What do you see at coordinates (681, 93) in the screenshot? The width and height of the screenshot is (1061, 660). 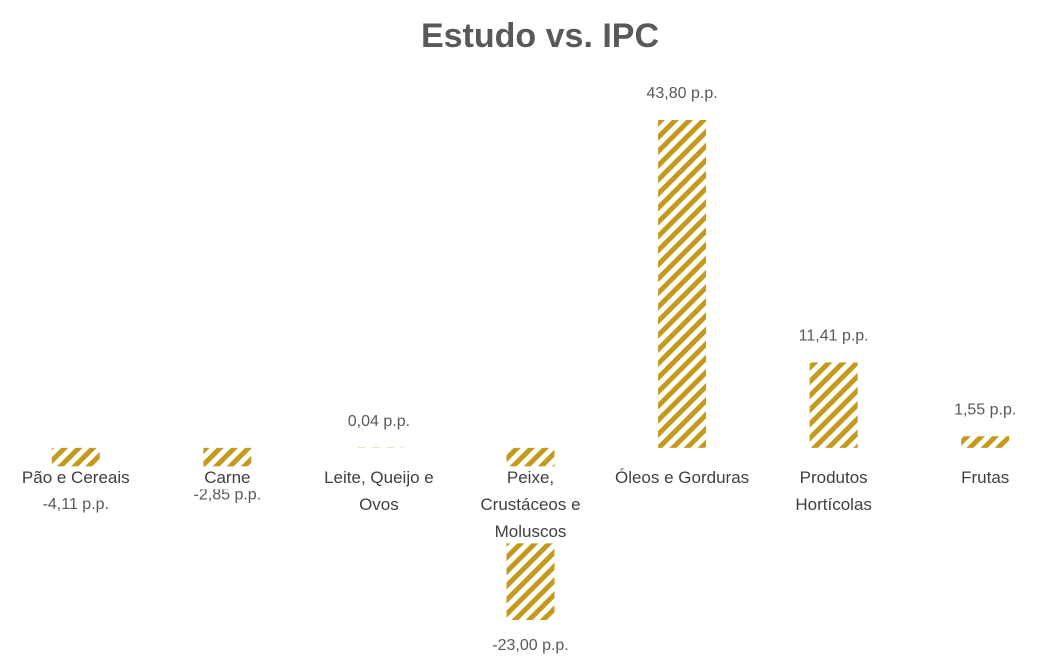 I see `value-label: 43,80 p.p.` at bounding box center [681, 93].